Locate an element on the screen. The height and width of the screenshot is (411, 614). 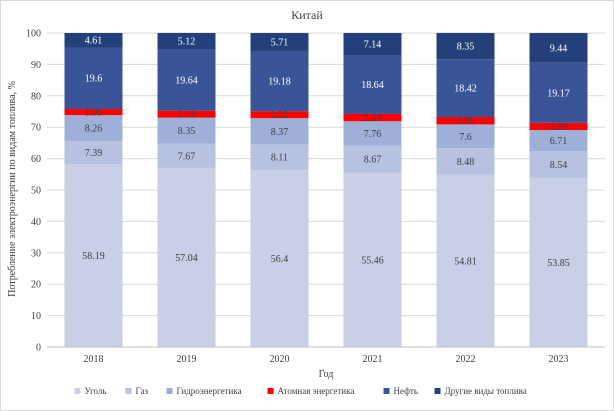
data-label: 55.46 is located at coordinates (372, 260).